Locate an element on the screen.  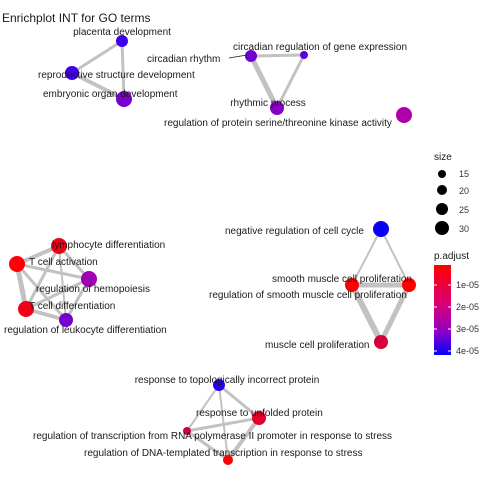
edge-rnapol-dnatx is located at coordinates (207, 445).